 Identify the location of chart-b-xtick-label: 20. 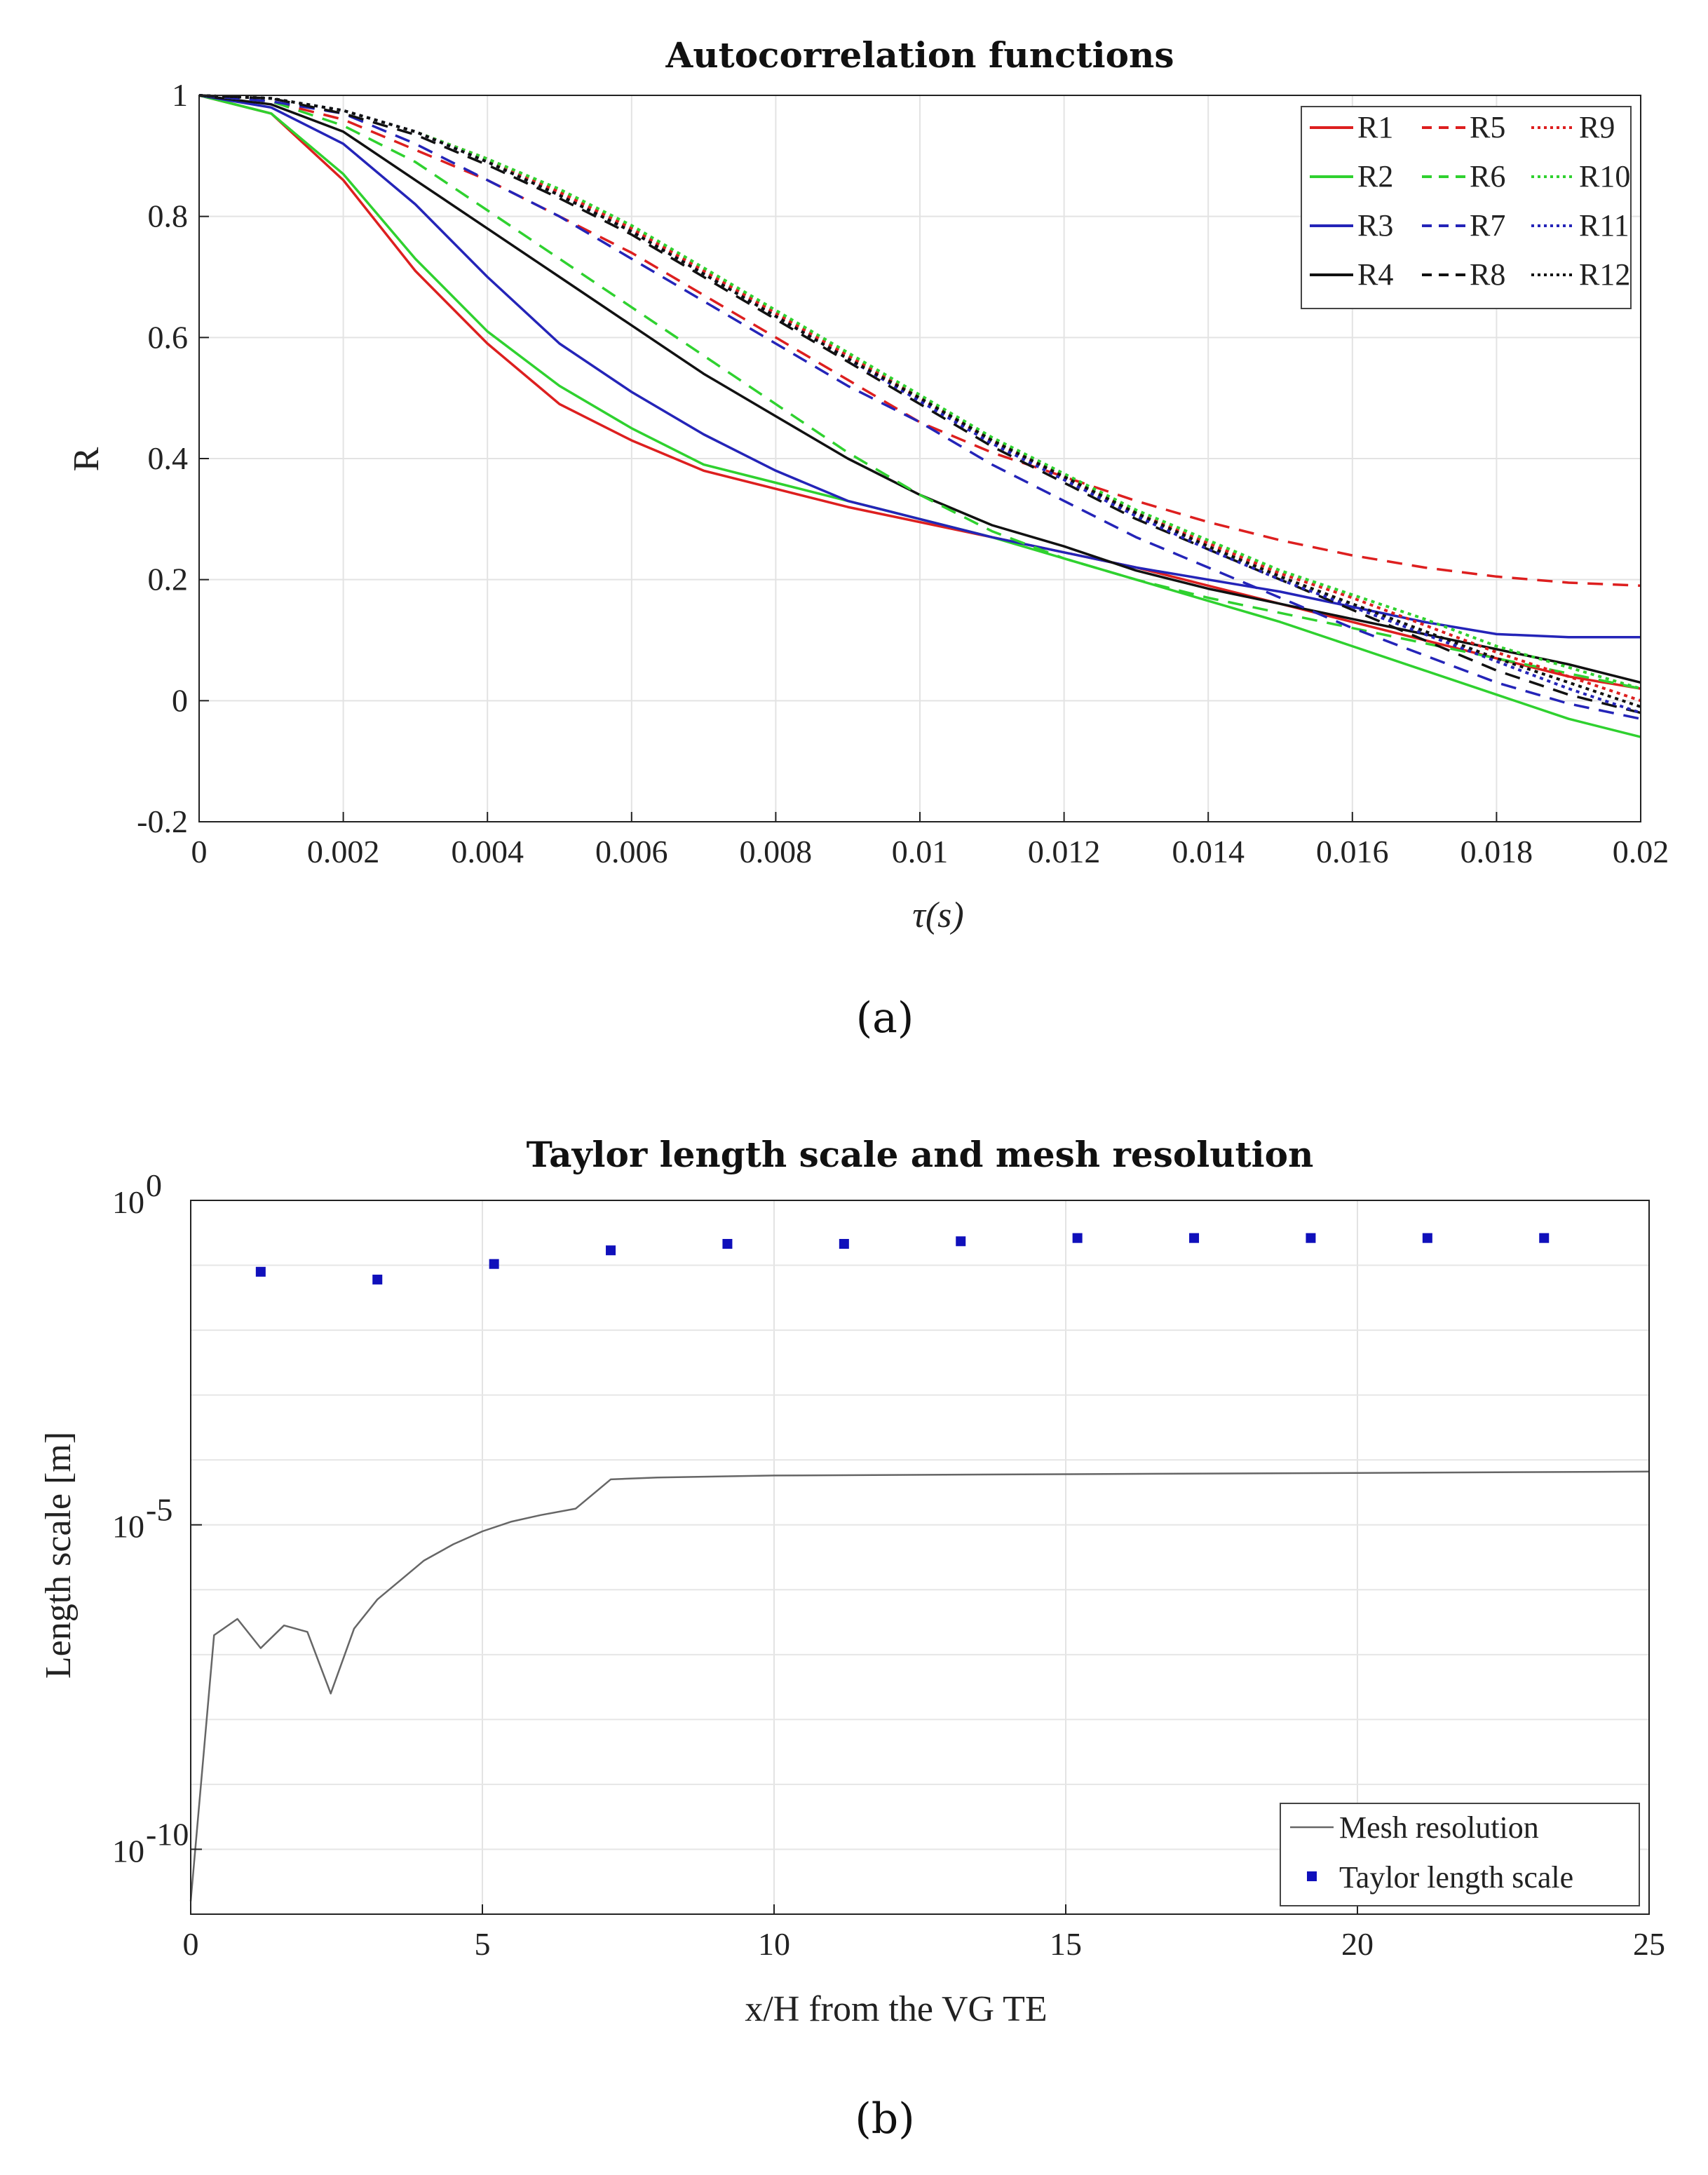
(1358, 1944).